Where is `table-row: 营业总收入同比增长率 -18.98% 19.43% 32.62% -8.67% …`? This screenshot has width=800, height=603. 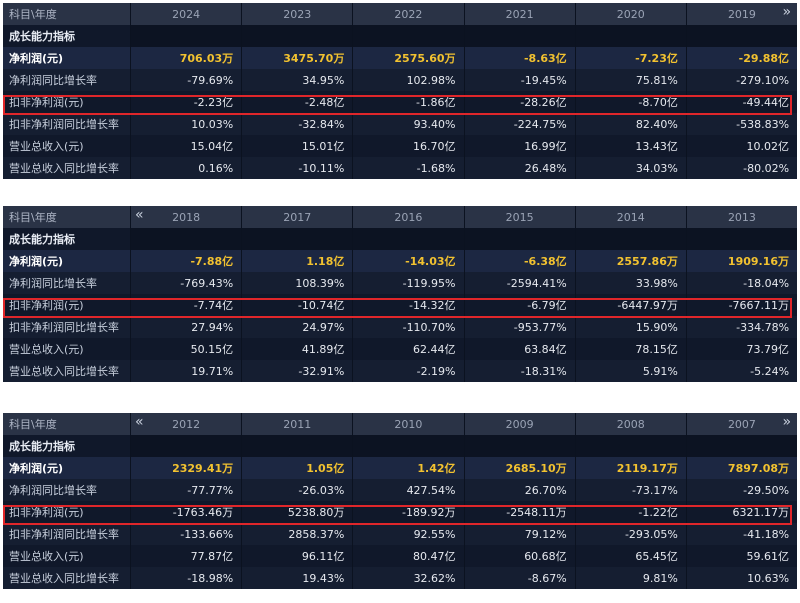 table-row: 营业总收入同比增长率 -18.98% 19.43% 32.62% -8.67% … is located at coordinates (400, 578).